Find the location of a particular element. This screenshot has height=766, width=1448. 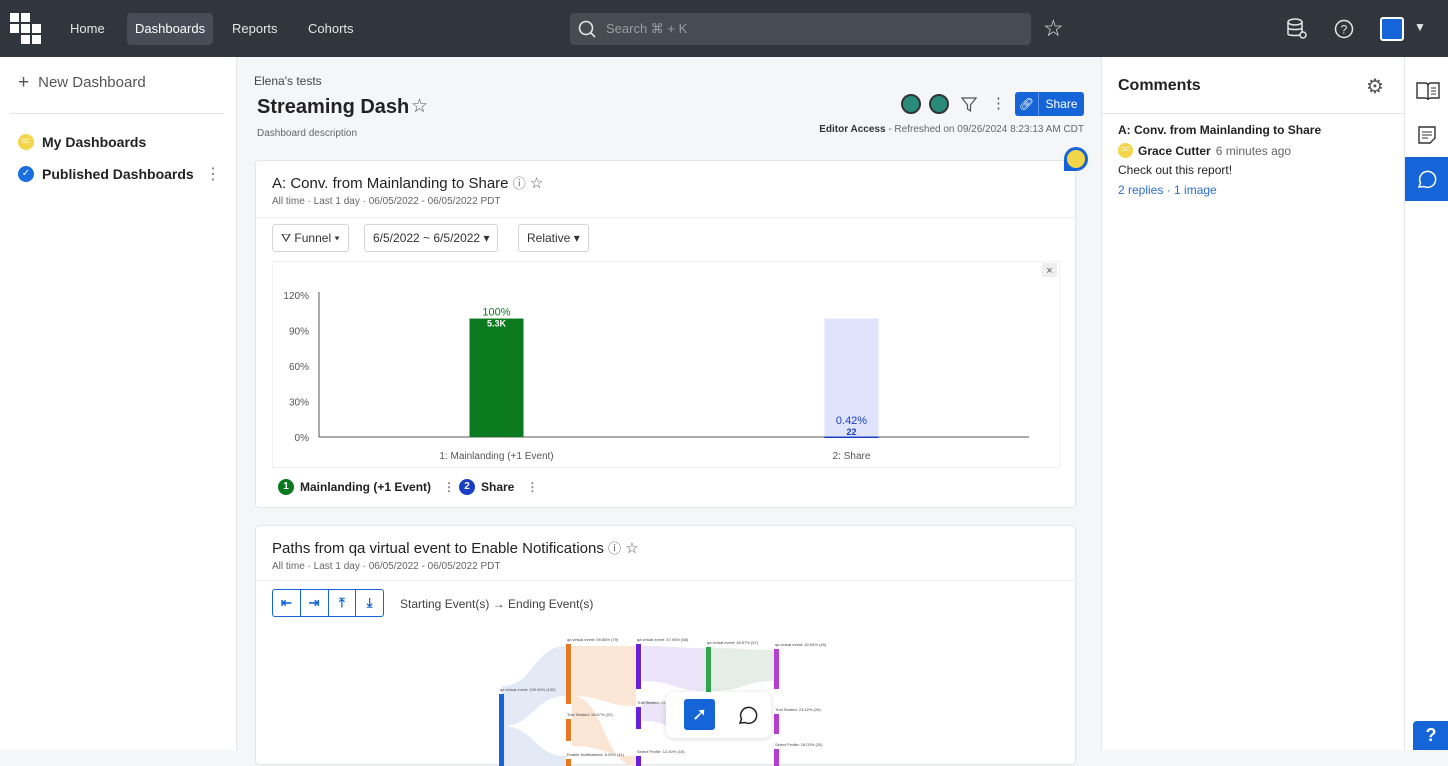

legend-item-2: 2 Share ⋮ is located at coordinates (498, 487).